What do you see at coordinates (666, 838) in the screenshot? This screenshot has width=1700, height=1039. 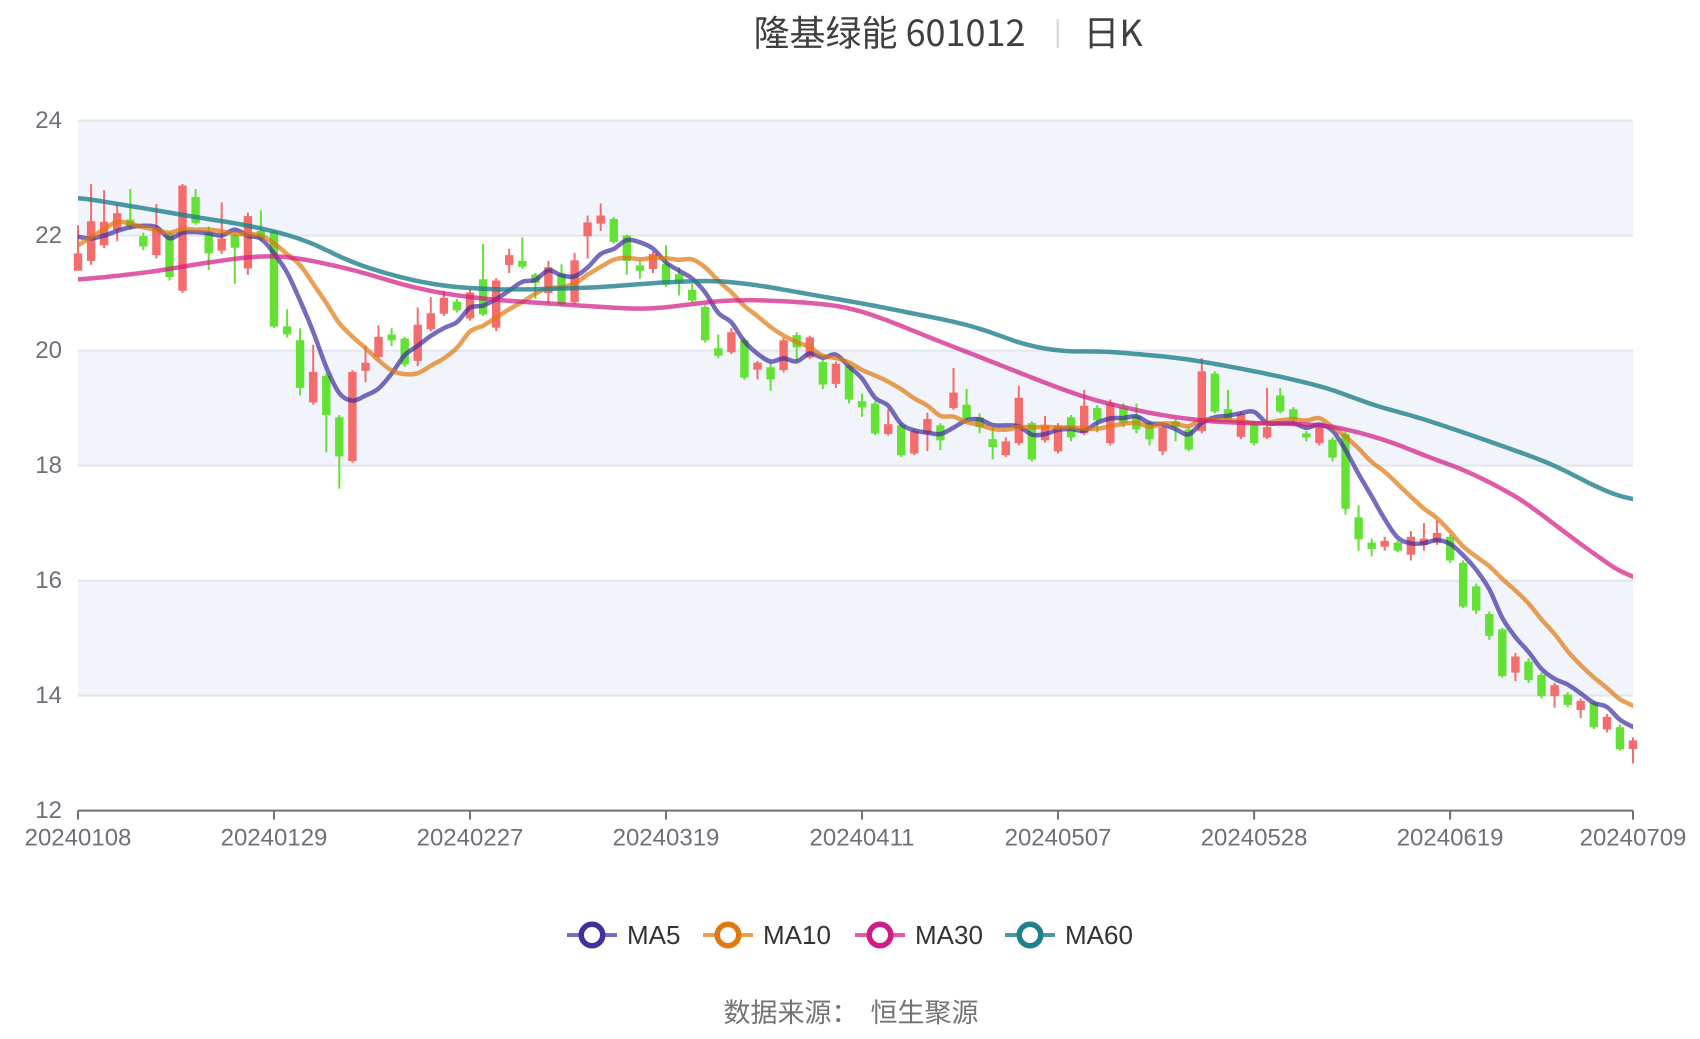 I see `svg-text: 20240319` at bounding box center [666, 838].